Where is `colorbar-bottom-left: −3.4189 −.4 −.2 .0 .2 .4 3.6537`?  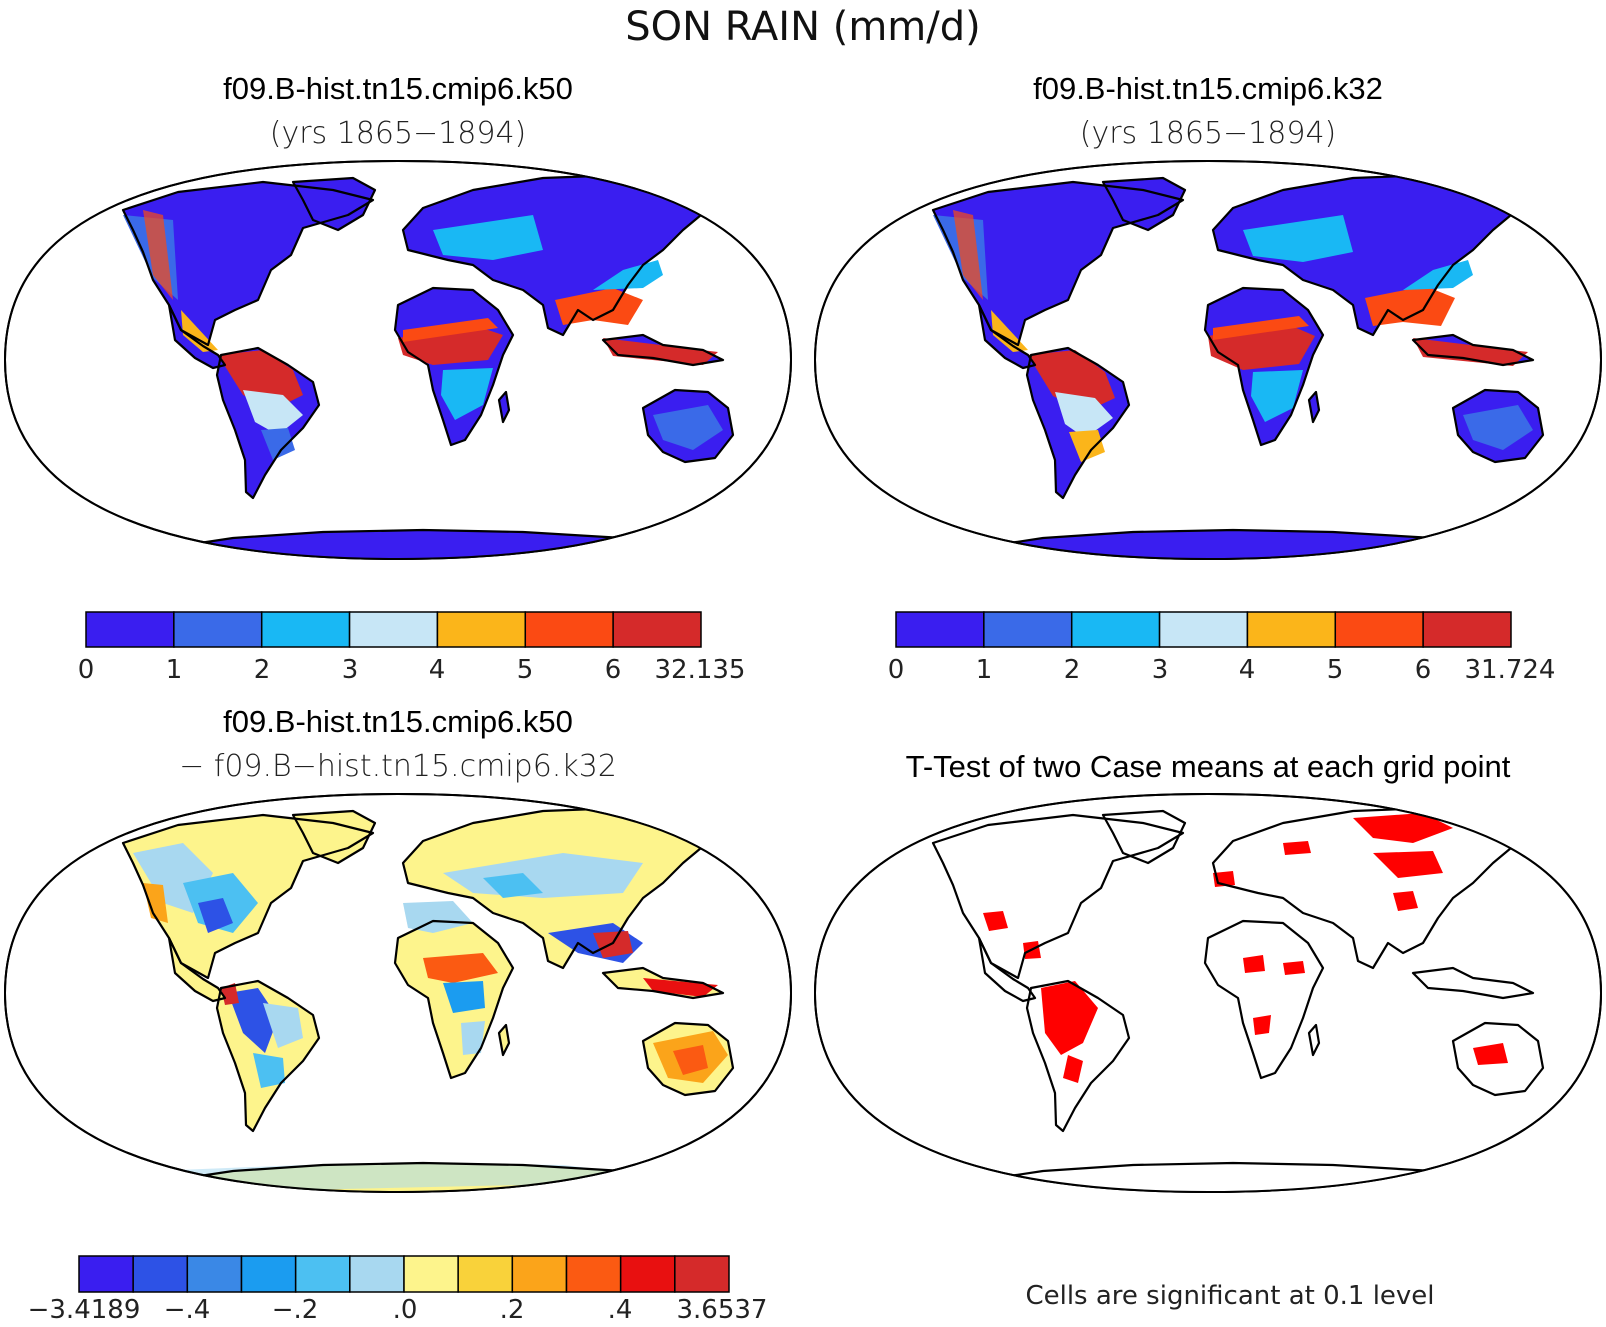 colorbar-bottom-left: −3.4189 −.4 −.2 .0 .2 .4 3.6537 is located at coordinates (398, 1290).